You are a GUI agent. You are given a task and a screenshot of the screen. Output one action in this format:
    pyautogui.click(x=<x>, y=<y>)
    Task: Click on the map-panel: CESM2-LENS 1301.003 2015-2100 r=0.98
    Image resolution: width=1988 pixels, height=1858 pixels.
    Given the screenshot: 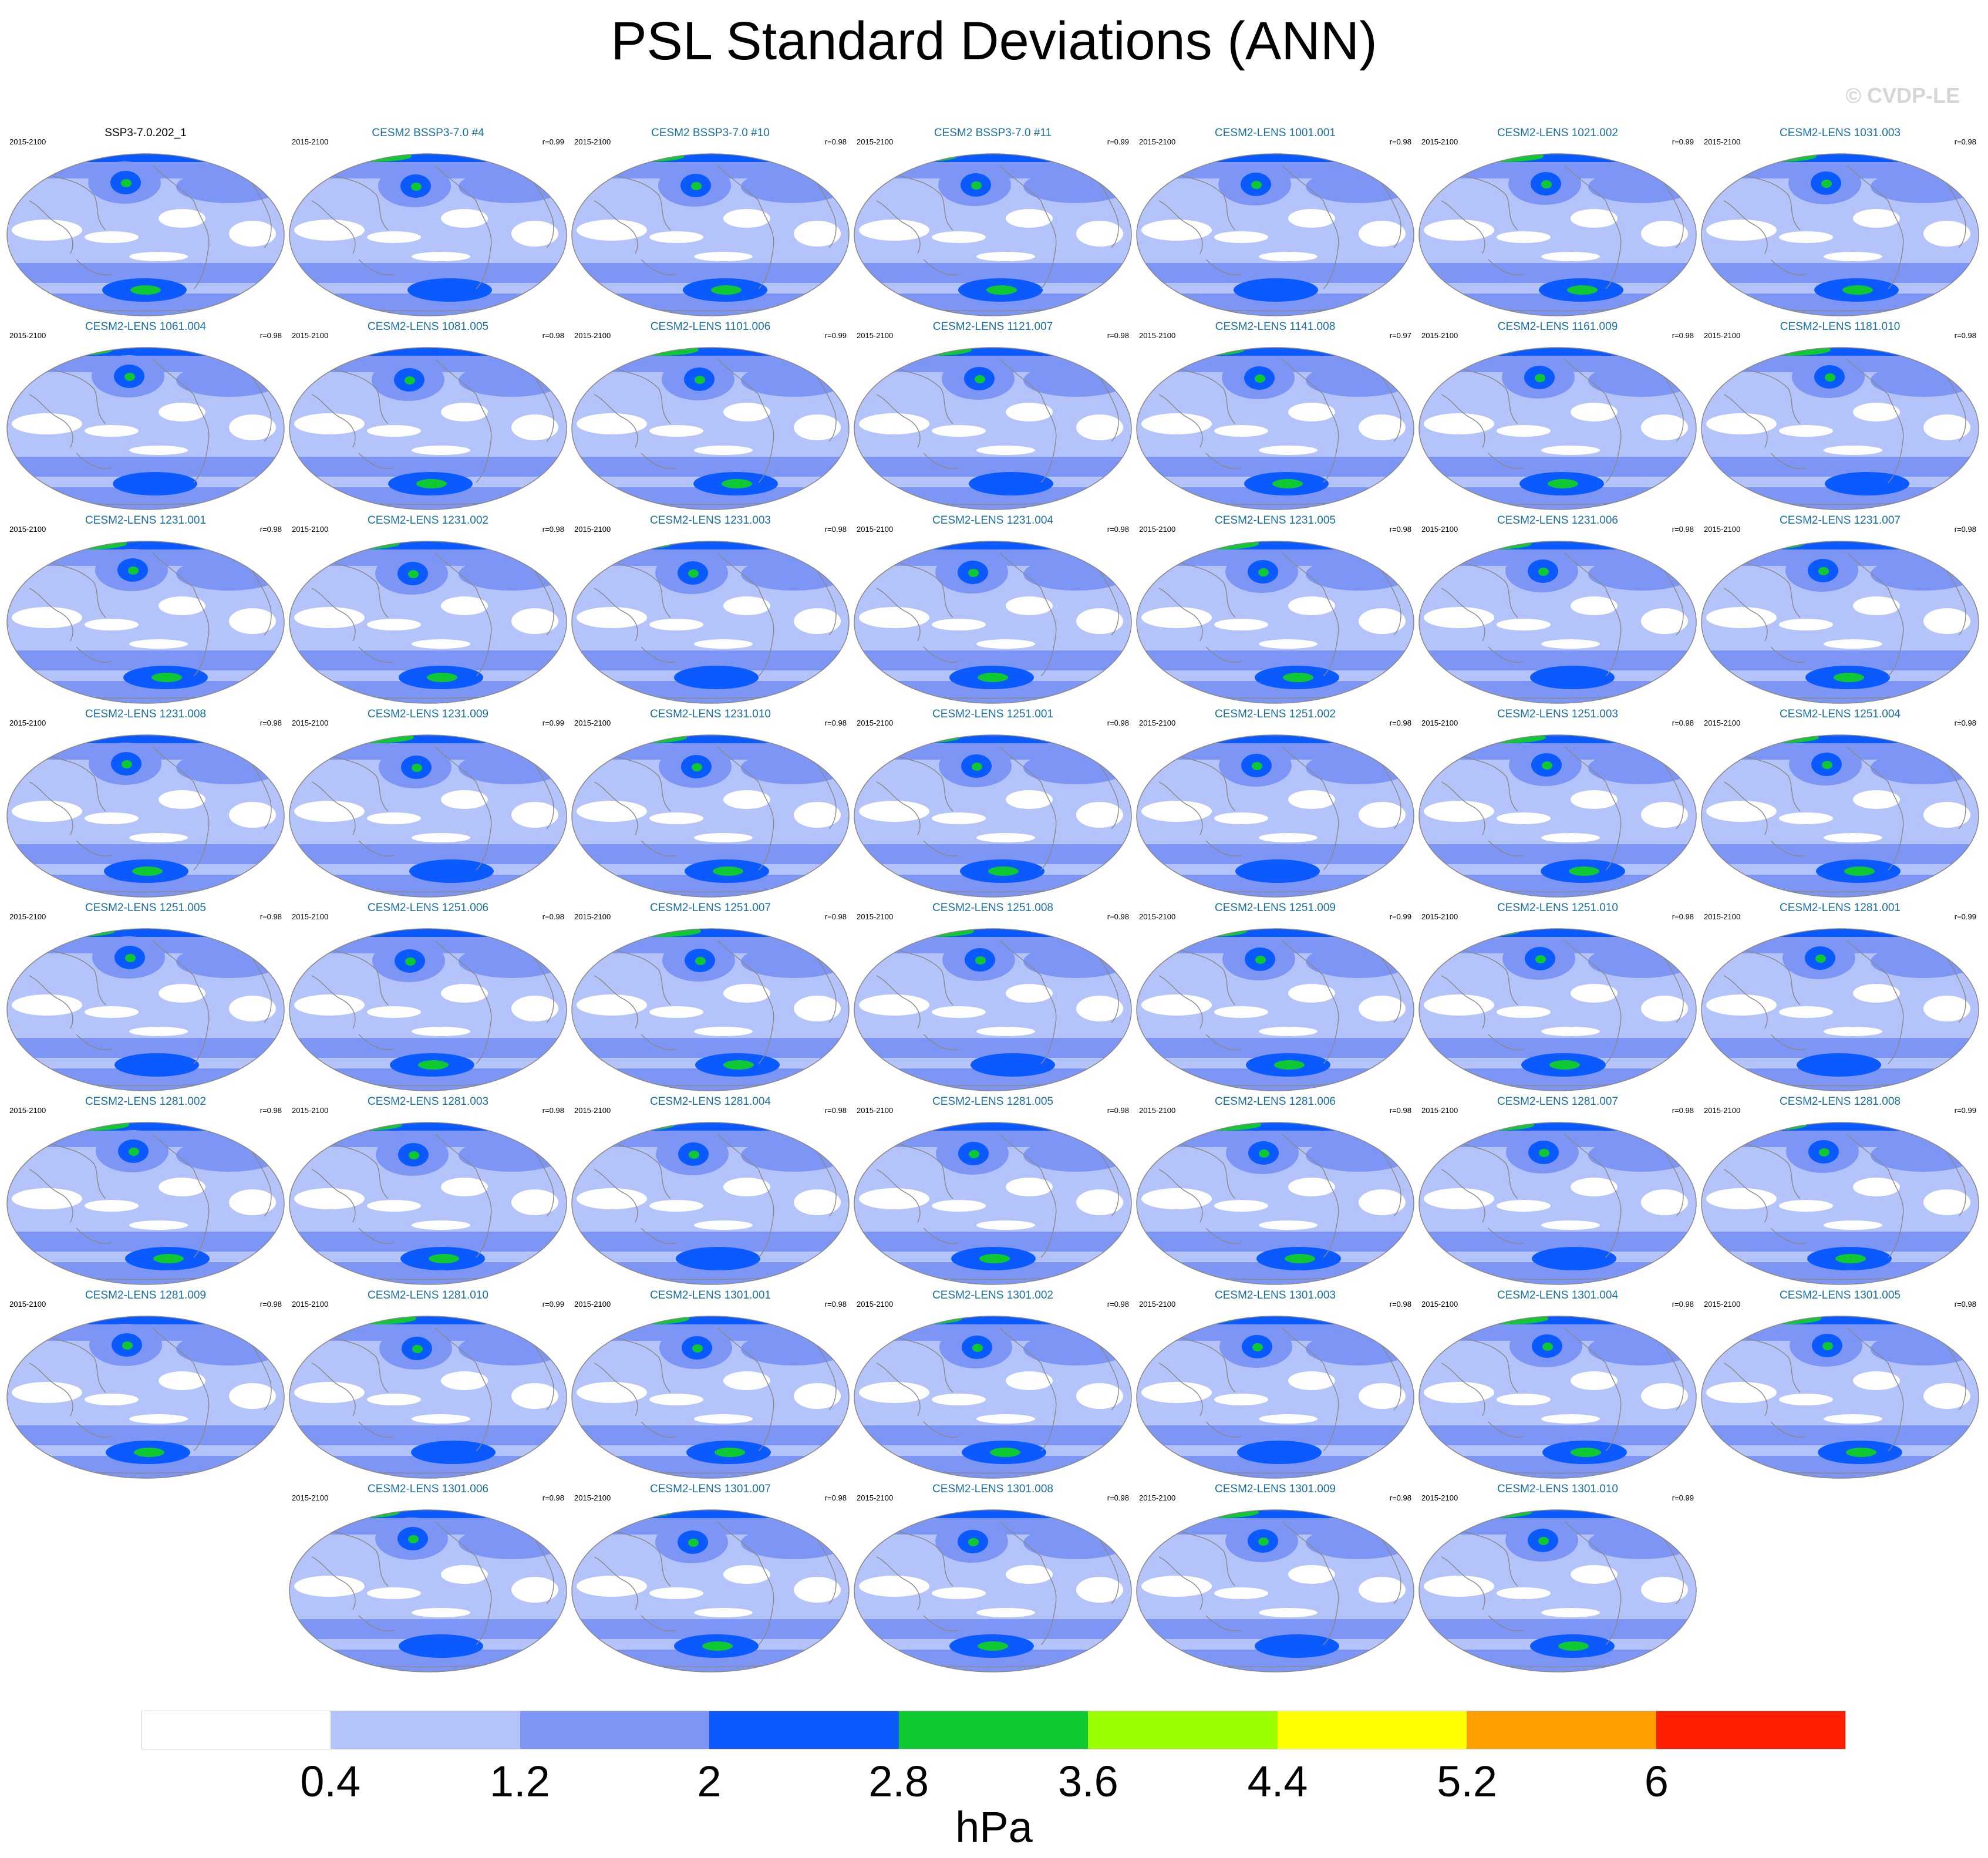 What is the action you would take?
    pyautogui.click(x=1275, y=1384)
    